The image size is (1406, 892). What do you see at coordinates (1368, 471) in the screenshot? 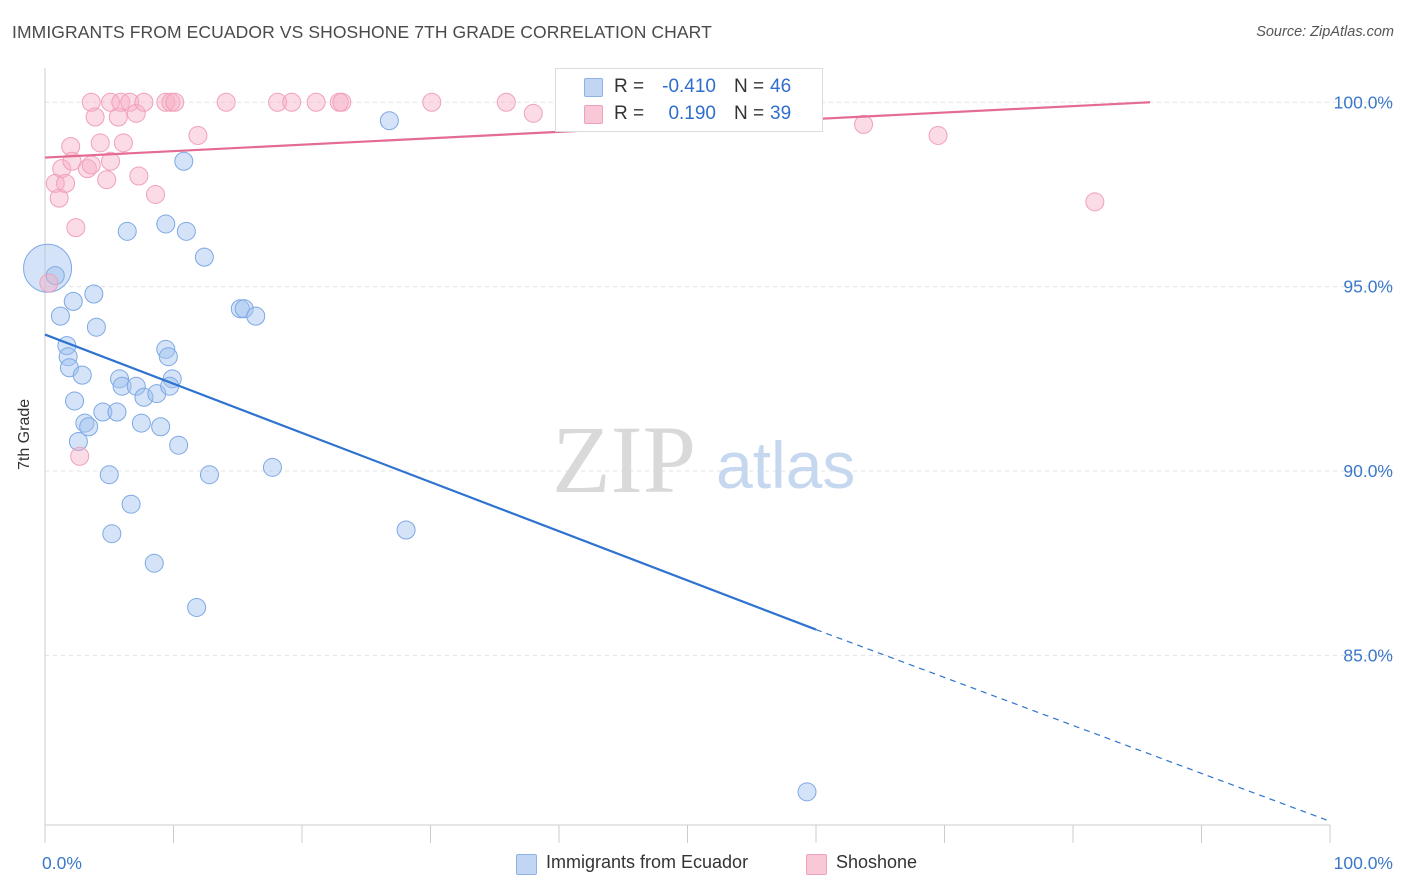
I see `y-tick-label: 90.0%` at bounding box center [1368, 471].